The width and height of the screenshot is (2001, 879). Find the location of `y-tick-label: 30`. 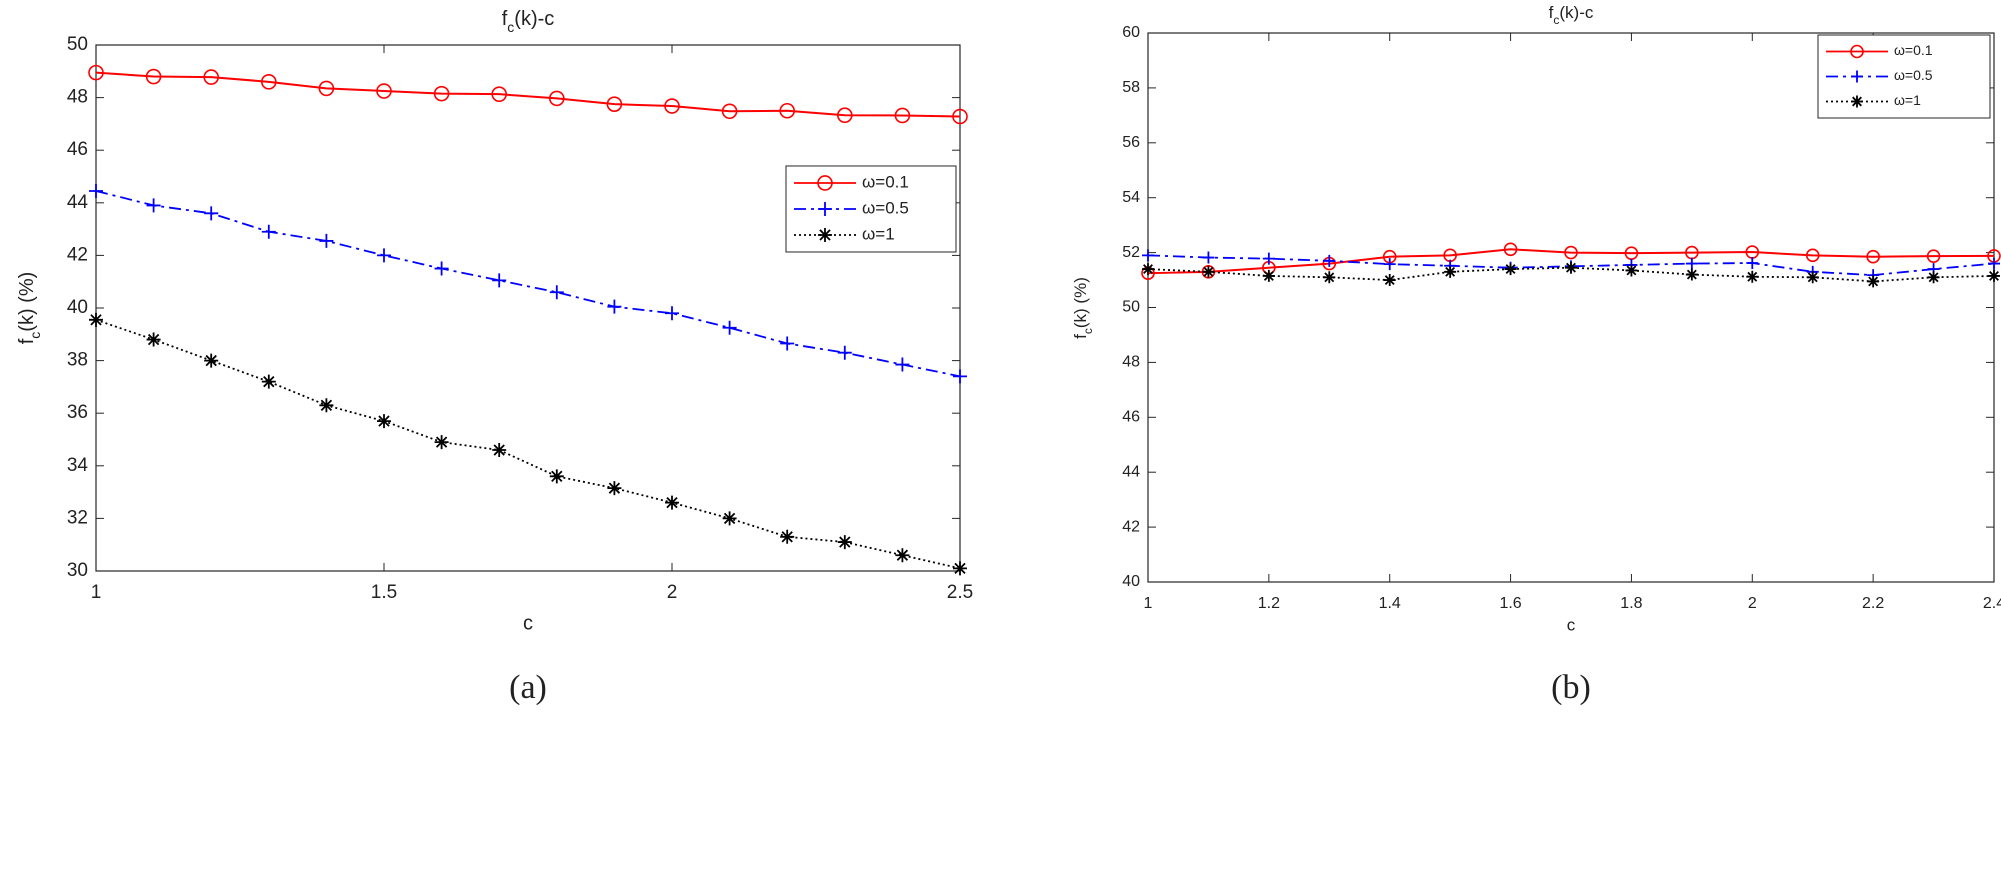

y-tick-label: 30 is located at coordinates (77, 570).